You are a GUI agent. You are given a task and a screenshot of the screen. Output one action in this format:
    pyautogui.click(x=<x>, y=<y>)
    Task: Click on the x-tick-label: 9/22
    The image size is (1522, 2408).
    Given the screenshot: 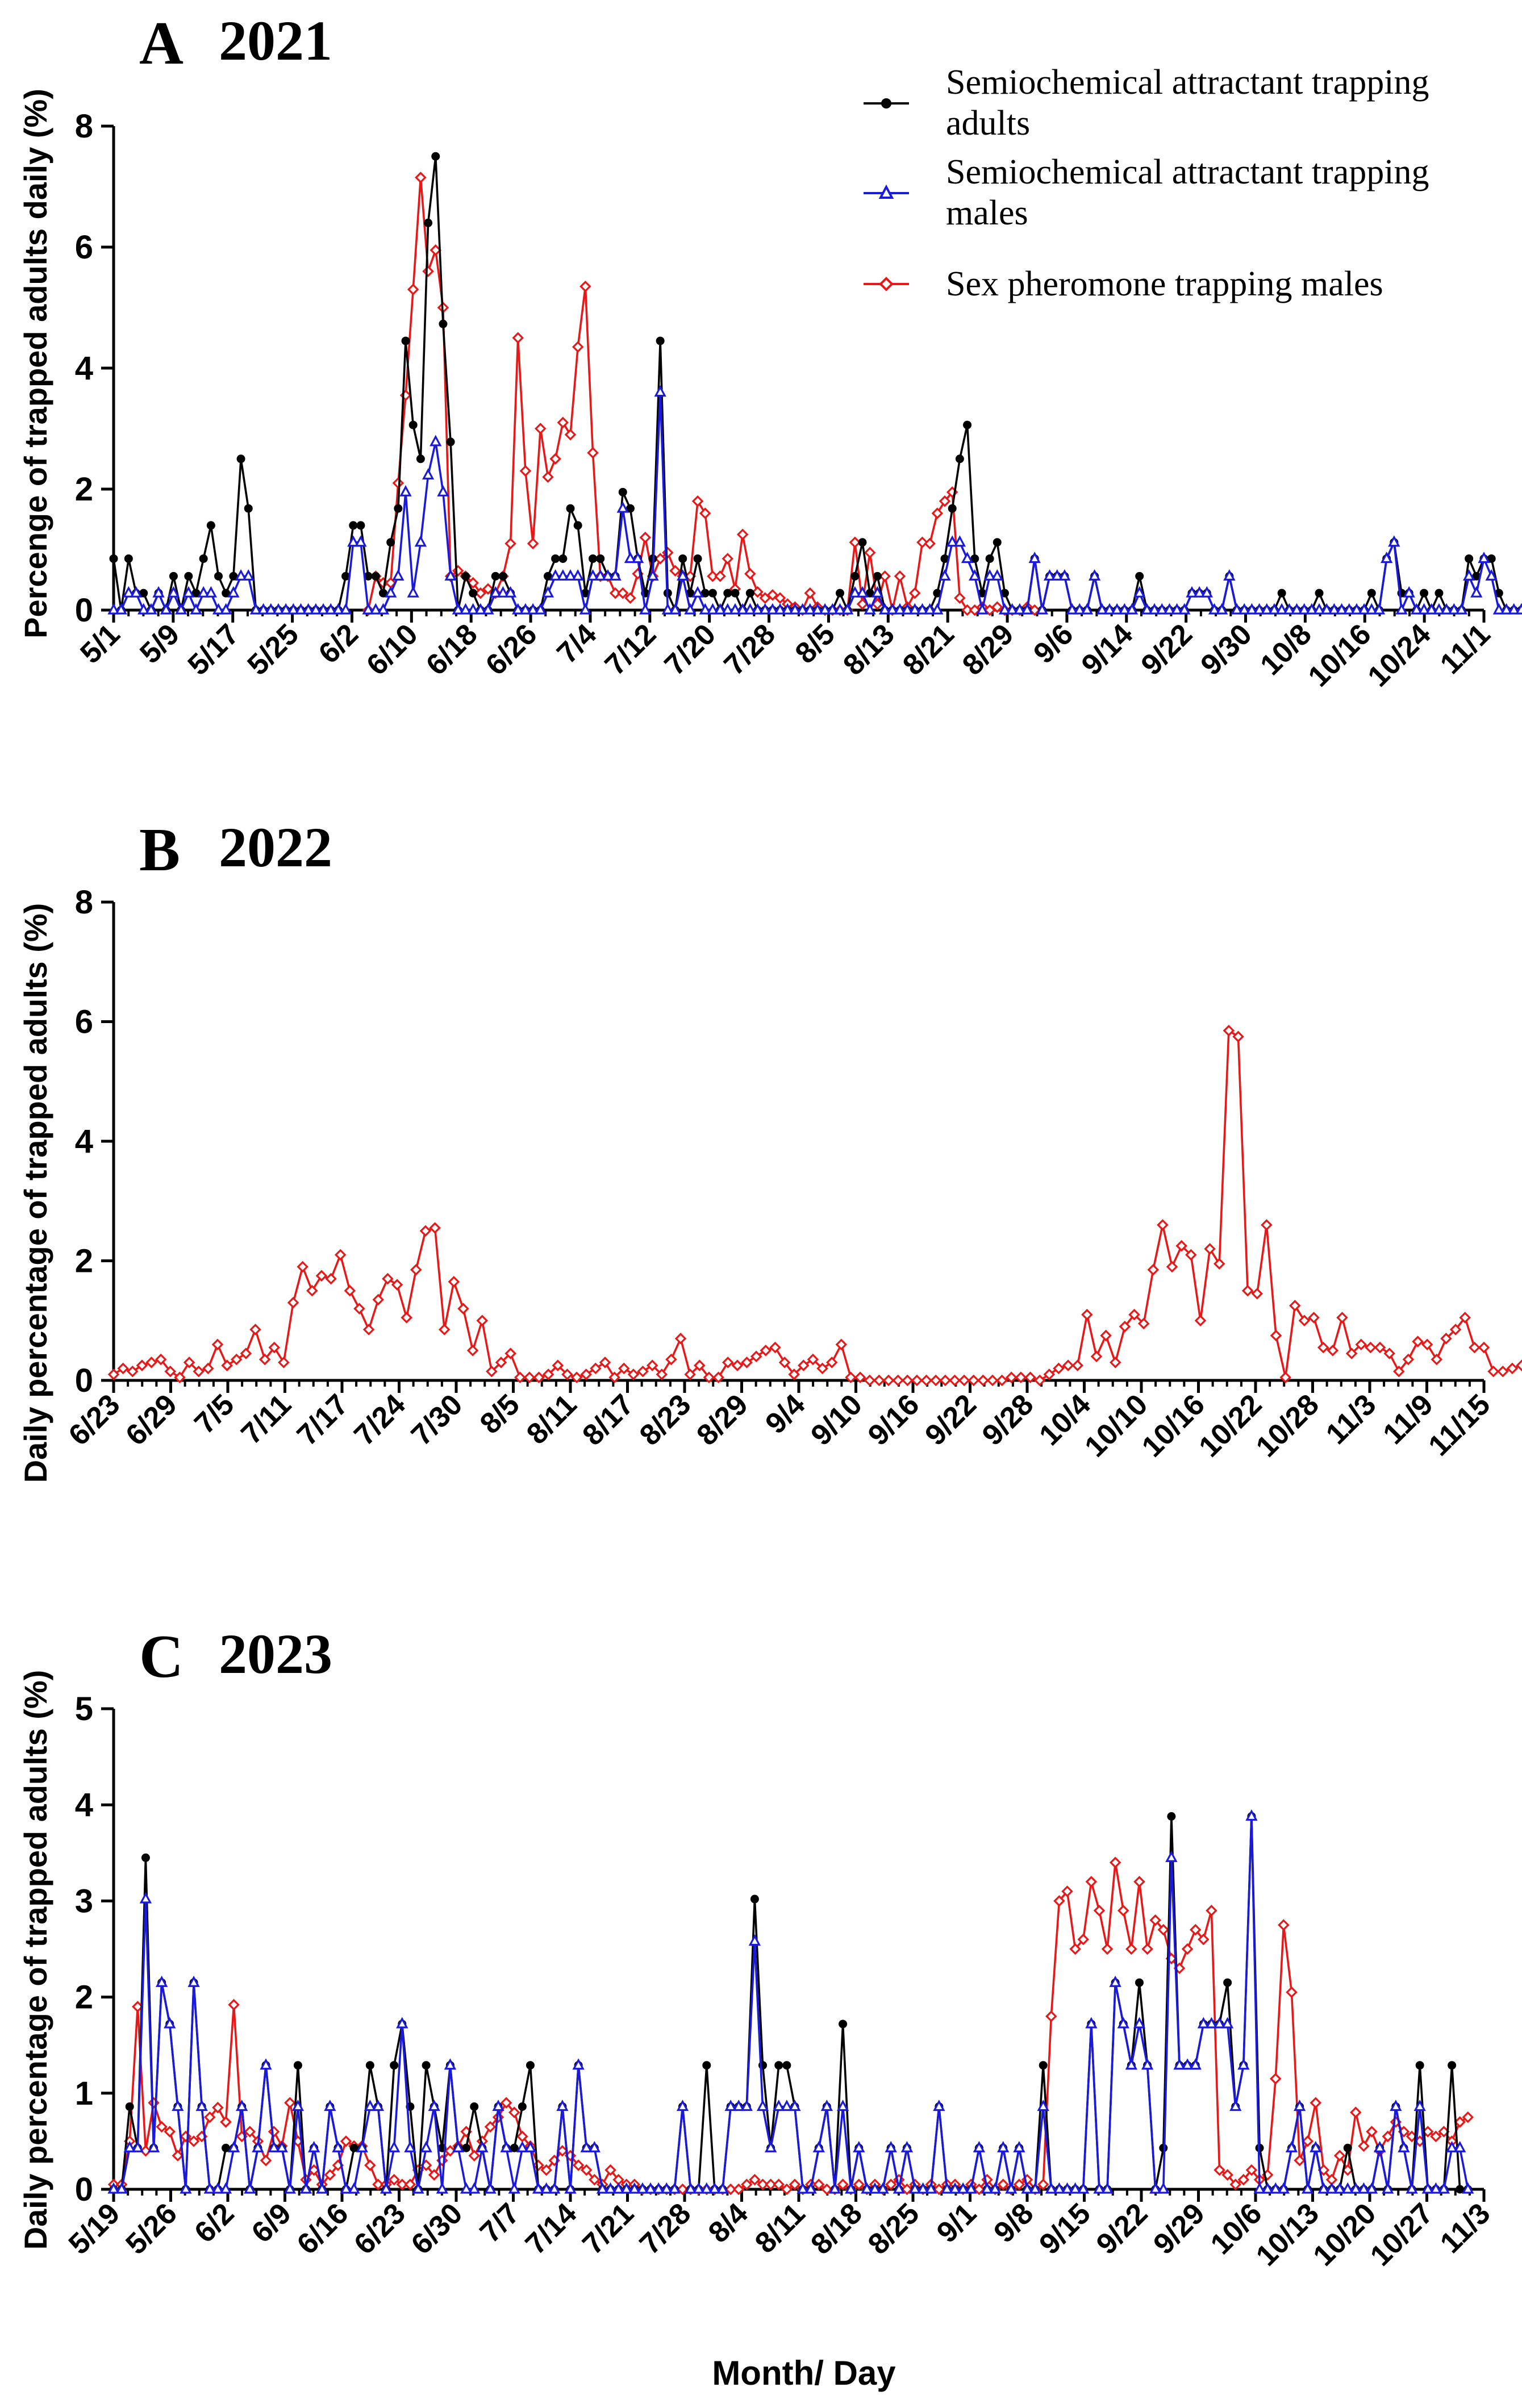 What is the action you would take?
    pyautogui.click(x=1122, y=2229)
    